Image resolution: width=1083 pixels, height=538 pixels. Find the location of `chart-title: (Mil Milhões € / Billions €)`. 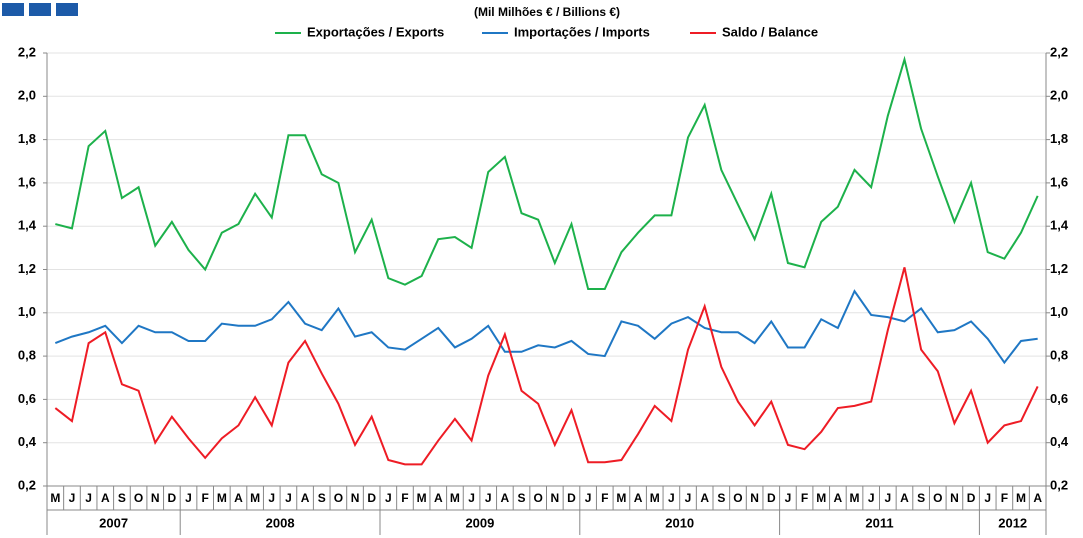

chart-title: (Mil Milhões € / Billions €) is located at coordinates (547, 12).